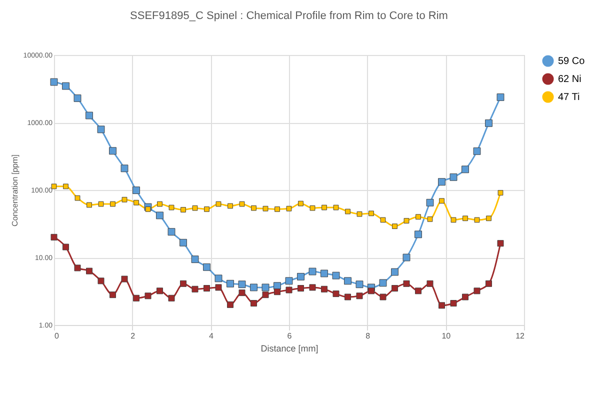  Describe the element at coordinates (133, 336) in the screenshot. I see `x-tick-label: 2` at that location.